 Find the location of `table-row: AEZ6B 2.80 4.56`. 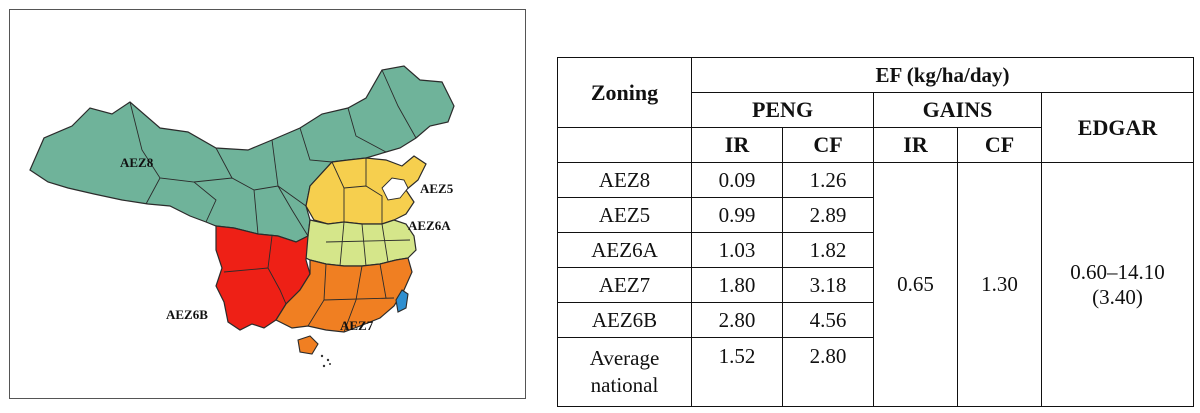

table-row: AEZ6B 2.80 4.56 is located at coordinates (875, 320).